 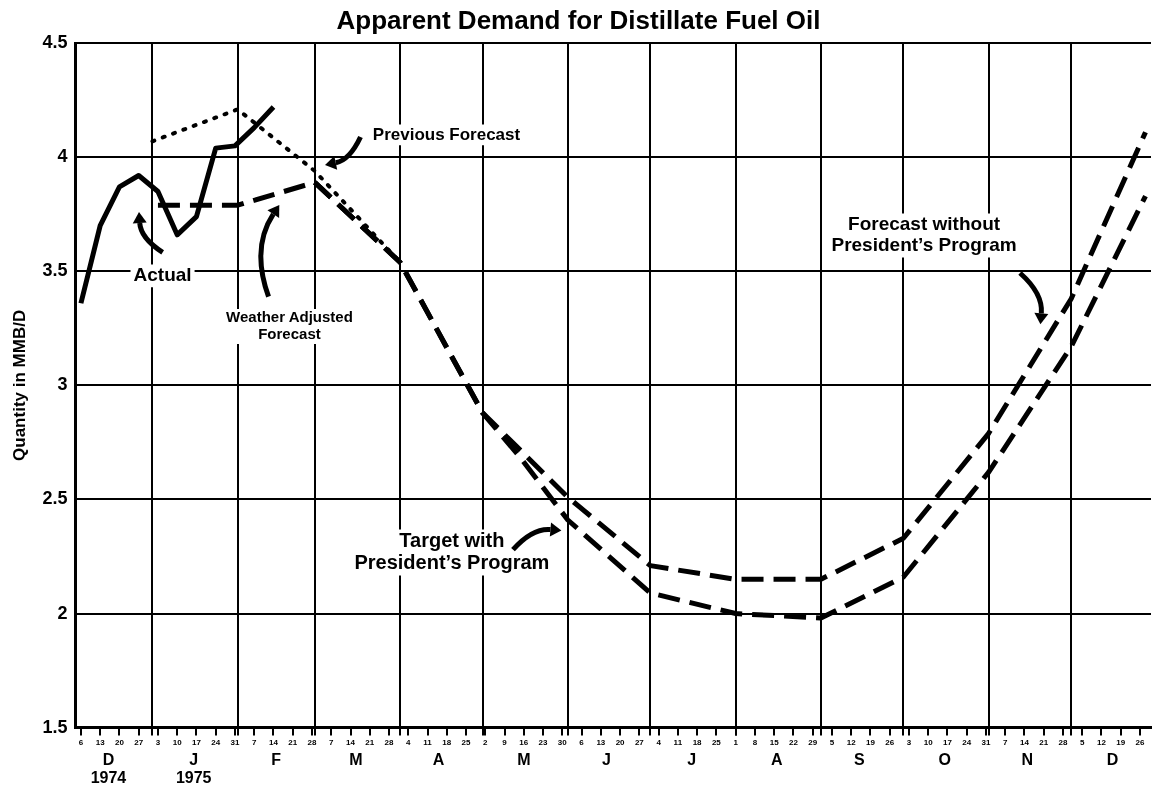 What do you see at coordinates (755, 742) in the screenshot?
I see `x-tick-label: 8` at bounding box center [755, 742].